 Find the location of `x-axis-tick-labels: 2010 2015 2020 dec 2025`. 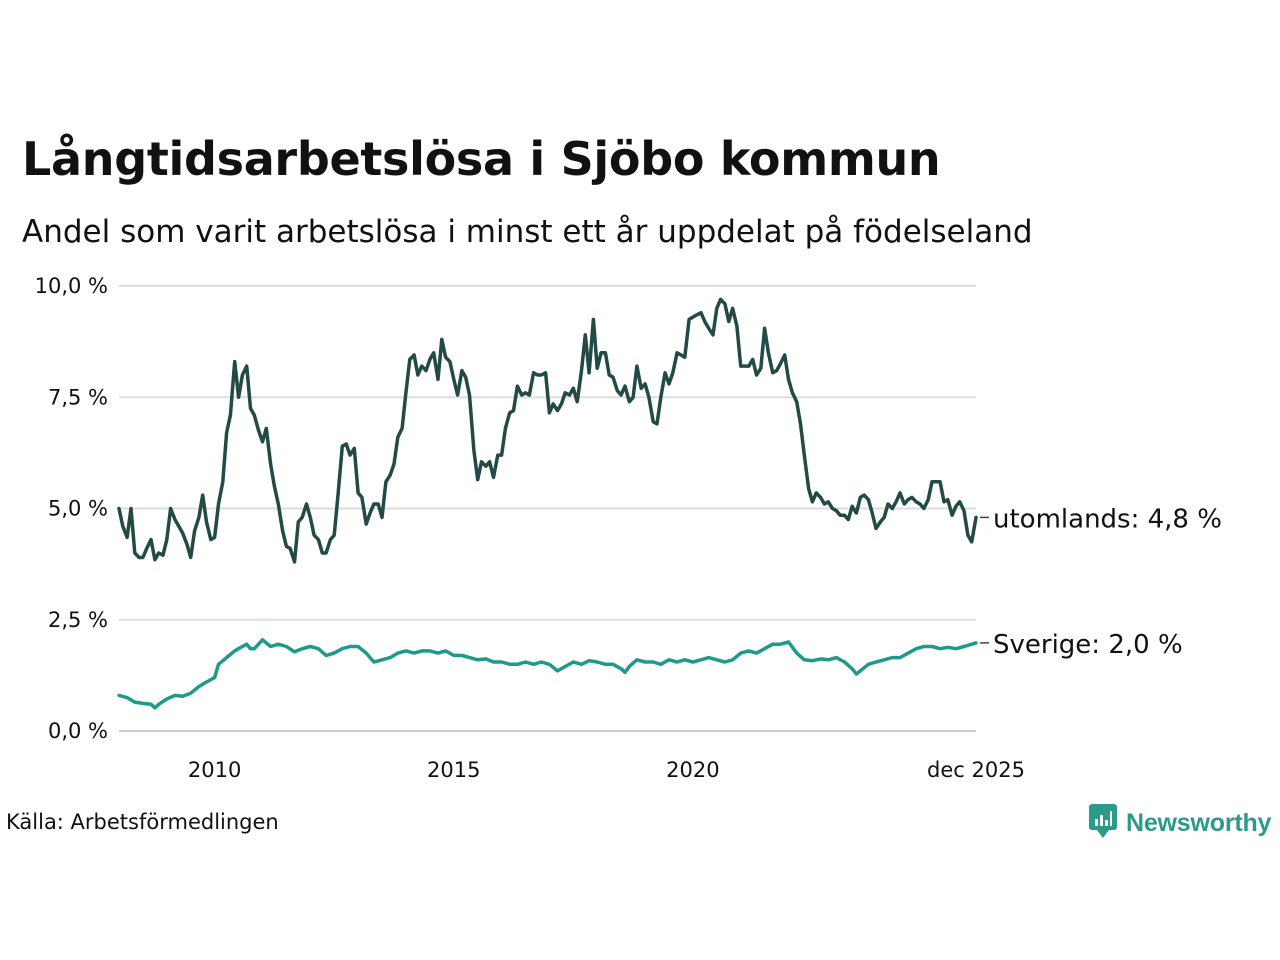

x-axis-tick-labels: 2010 2015 2020 dec 2025 is located at coordinates (606, 770).